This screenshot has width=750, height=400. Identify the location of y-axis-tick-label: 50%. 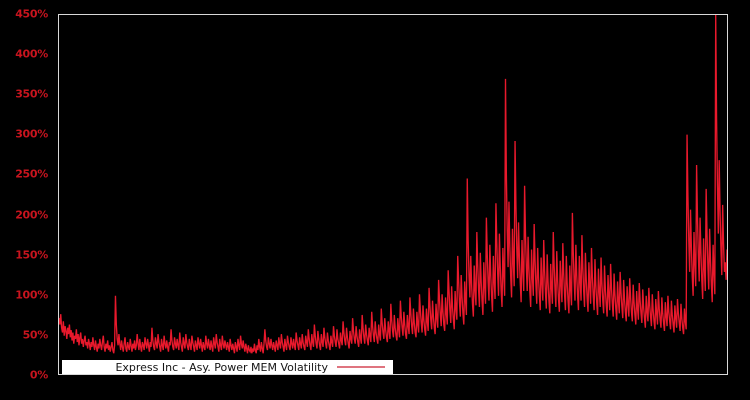
(35, 335).